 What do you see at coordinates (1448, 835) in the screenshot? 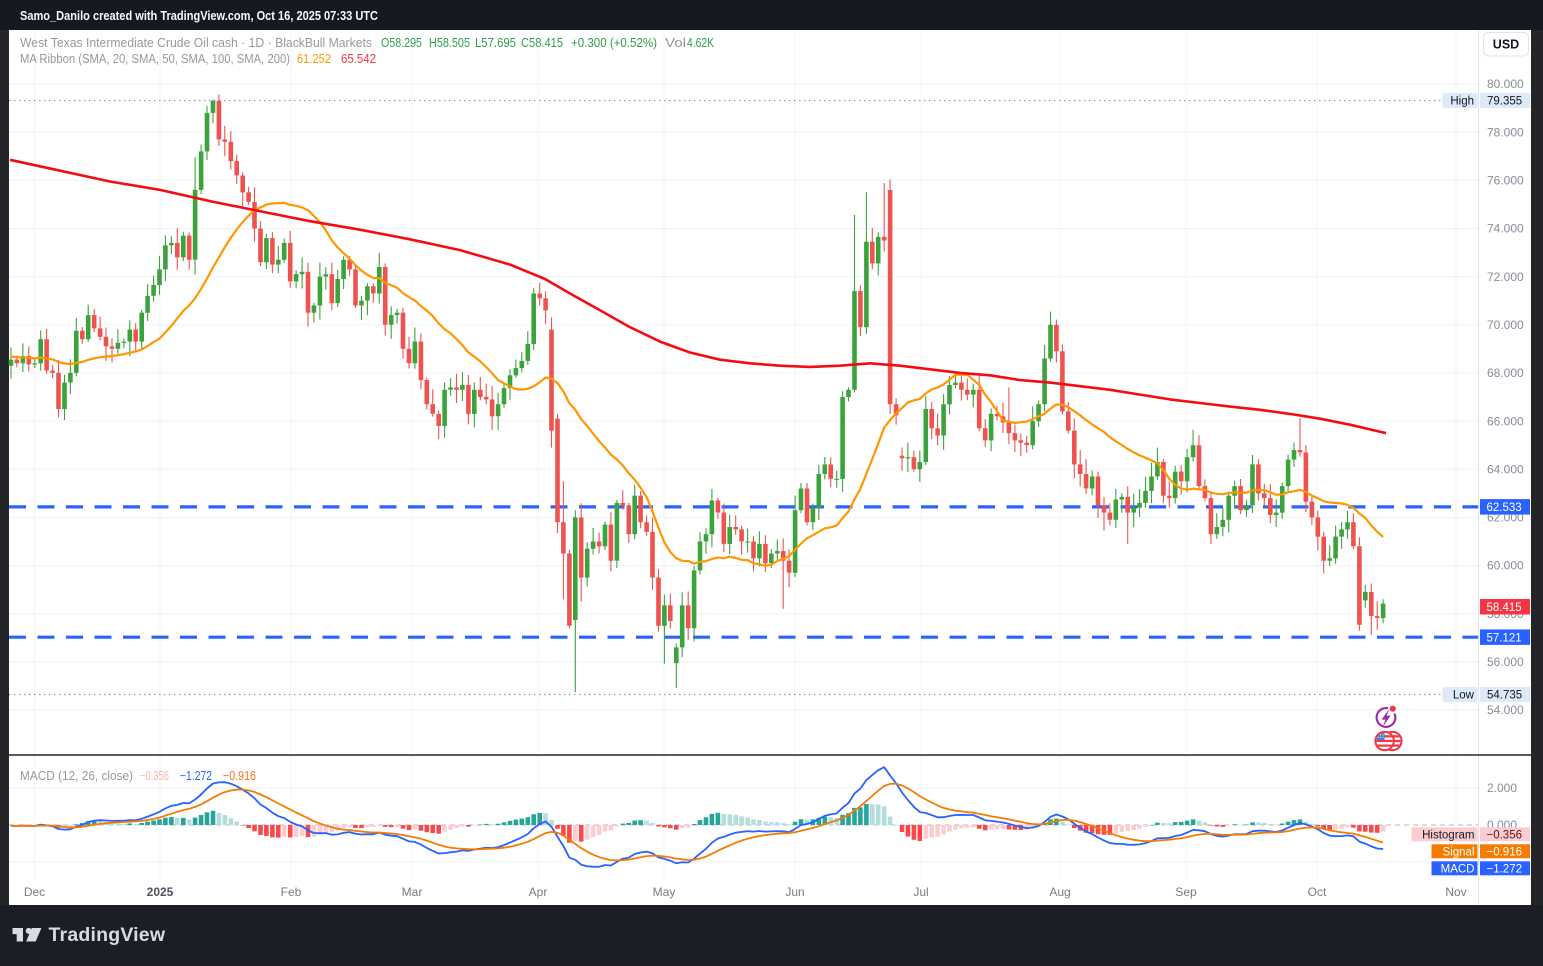
I see `svg-text: Histogram` at bounding box center [1448, 835].